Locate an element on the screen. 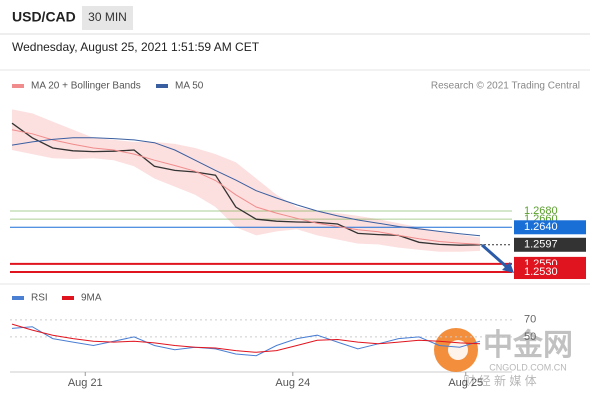 The width and height of the screenshot is (590, 400). level-label: 1.2680 is located at coordinates (541, 211).